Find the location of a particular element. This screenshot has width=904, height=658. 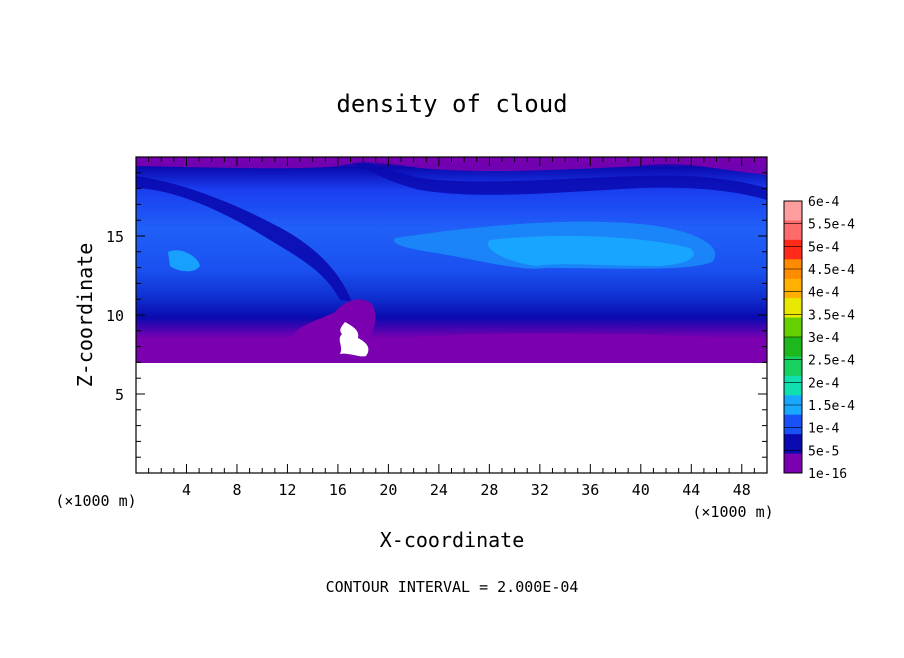

x-unit-note-left: (×1000 m) is located at coordinates (95, 501).